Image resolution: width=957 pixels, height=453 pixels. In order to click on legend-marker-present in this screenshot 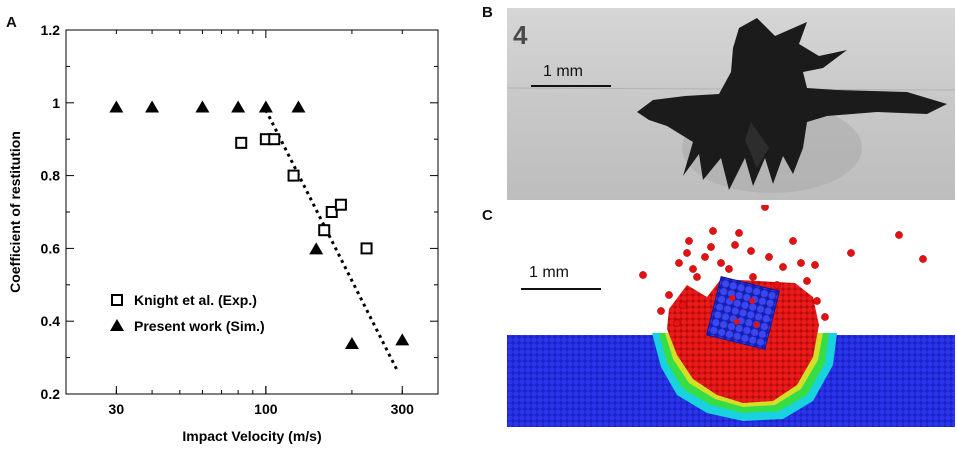, I will do `click(117, 325)`.